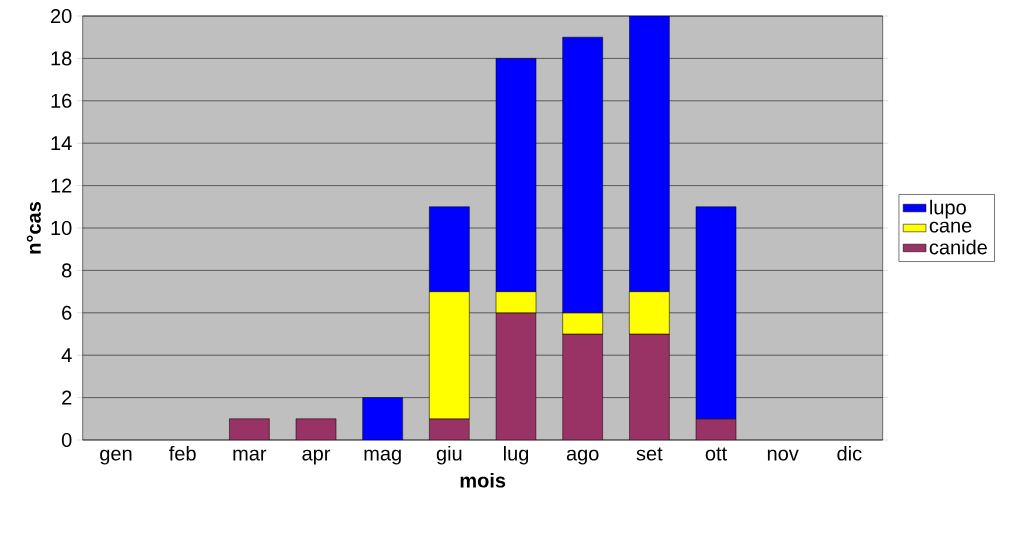 This screenshot has width=1034, height=536. I want to click on x-tick-label: feb, so click(182, 453).